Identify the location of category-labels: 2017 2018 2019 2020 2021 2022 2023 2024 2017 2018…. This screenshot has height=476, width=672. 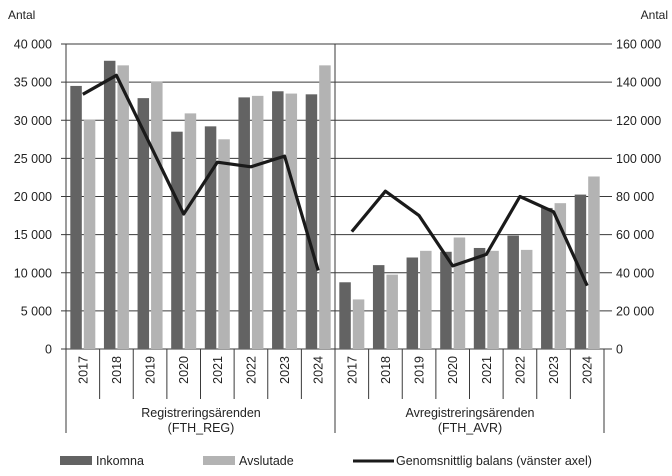
(335, 370).